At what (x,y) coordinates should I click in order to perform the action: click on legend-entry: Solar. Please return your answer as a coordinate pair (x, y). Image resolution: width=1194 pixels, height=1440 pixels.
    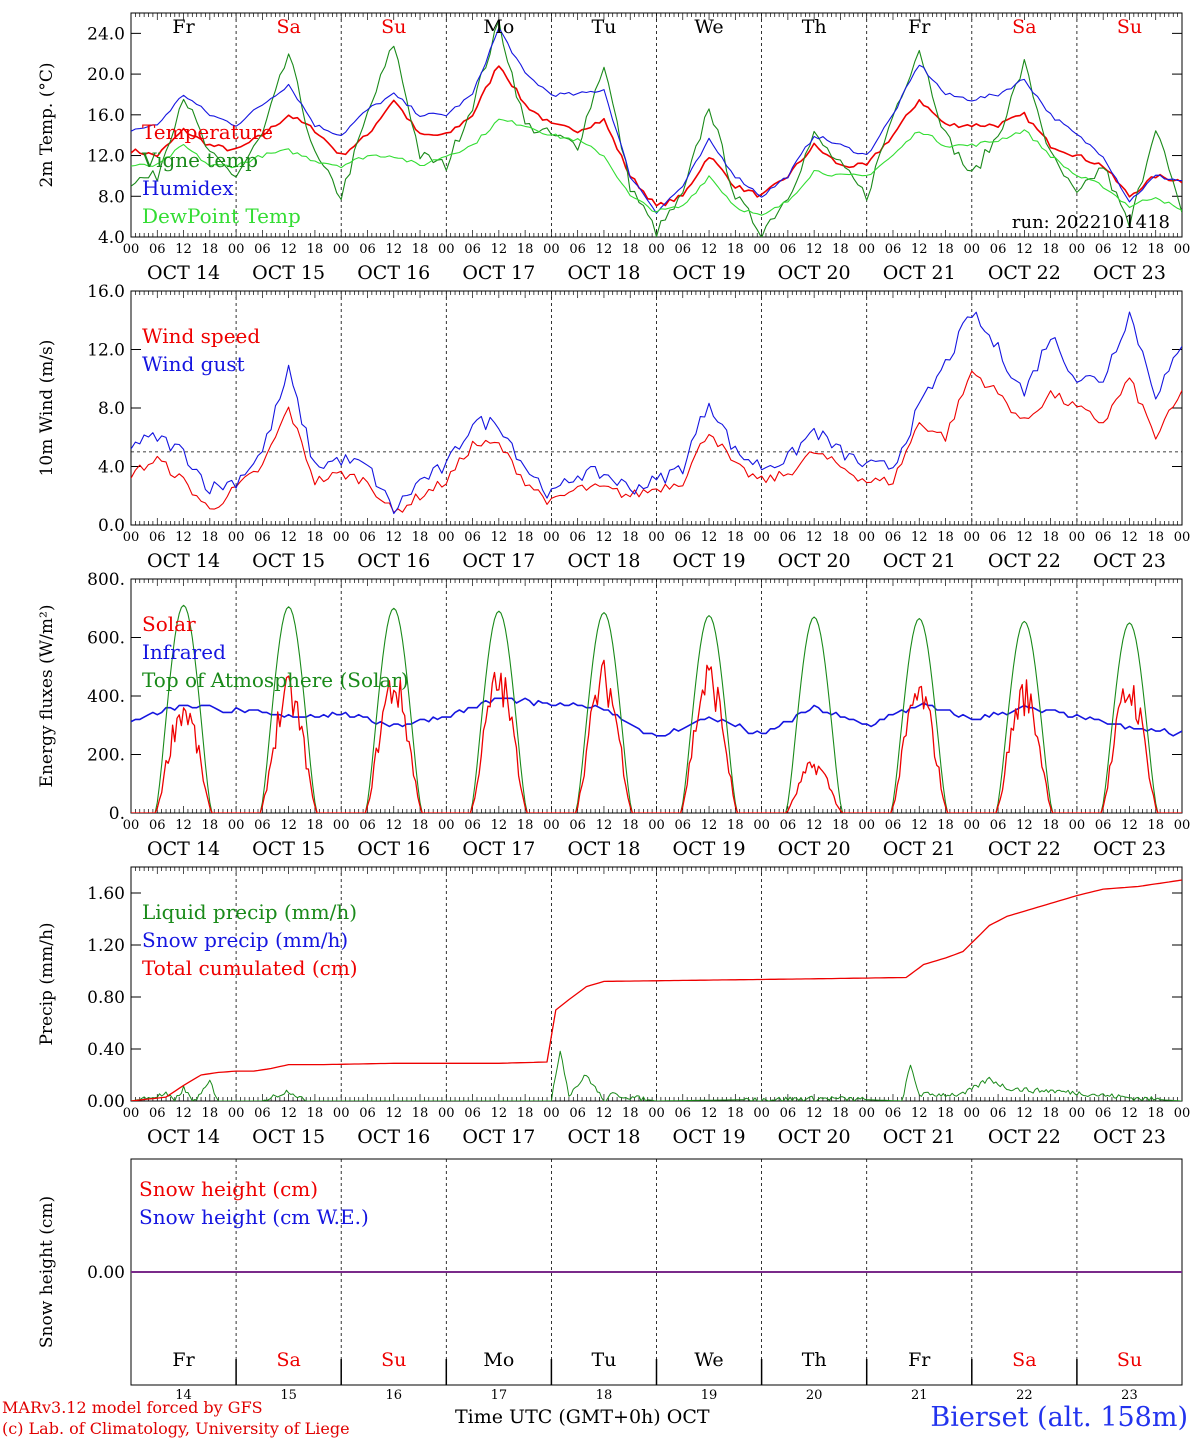
    Looking at the image, I should click on (169, 624).